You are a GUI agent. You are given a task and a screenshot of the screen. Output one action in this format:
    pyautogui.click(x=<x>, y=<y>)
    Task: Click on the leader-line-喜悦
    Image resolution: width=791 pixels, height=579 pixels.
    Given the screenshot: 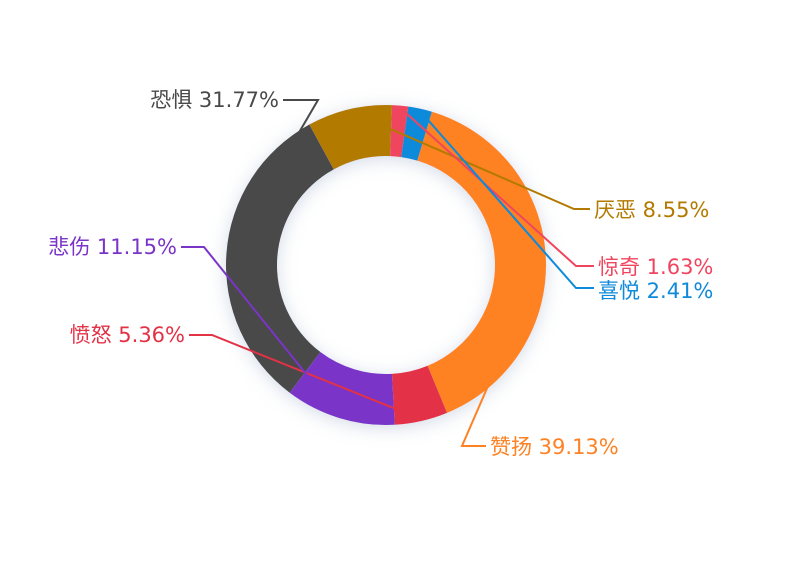 What is the action you would take?
    pyautogui.click(x=506, y=199)
    